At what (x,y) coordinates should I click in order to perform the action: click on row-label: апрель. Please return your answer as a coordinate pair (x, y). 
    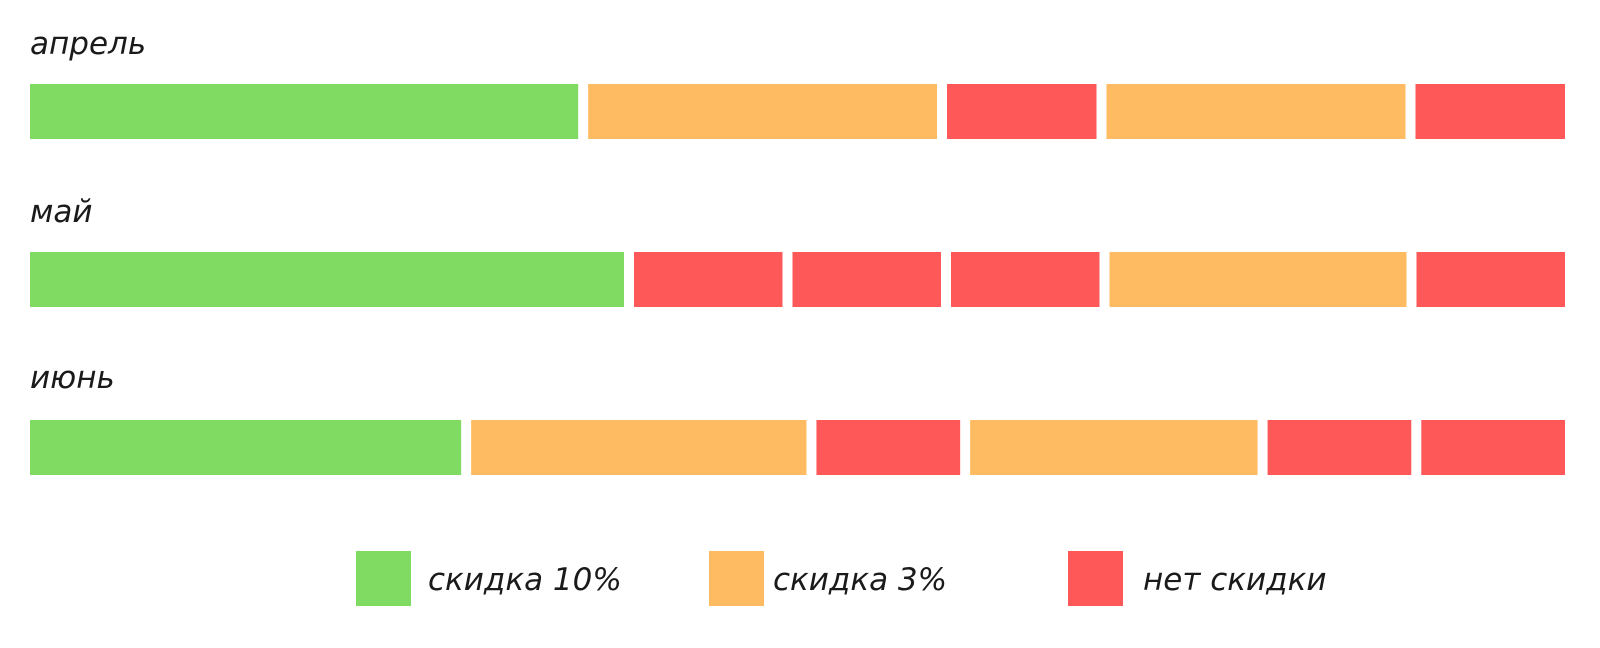
    Looking at the image, I should click on (88, 44).